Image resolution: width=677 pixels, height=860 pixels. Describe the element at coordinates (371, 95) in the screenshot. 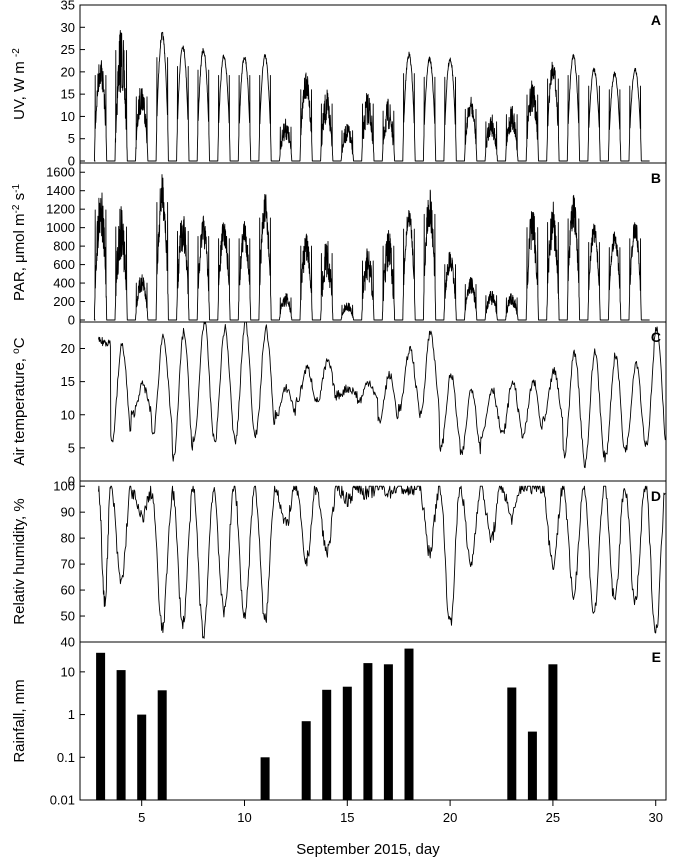

I see `uv-trace` at that location.